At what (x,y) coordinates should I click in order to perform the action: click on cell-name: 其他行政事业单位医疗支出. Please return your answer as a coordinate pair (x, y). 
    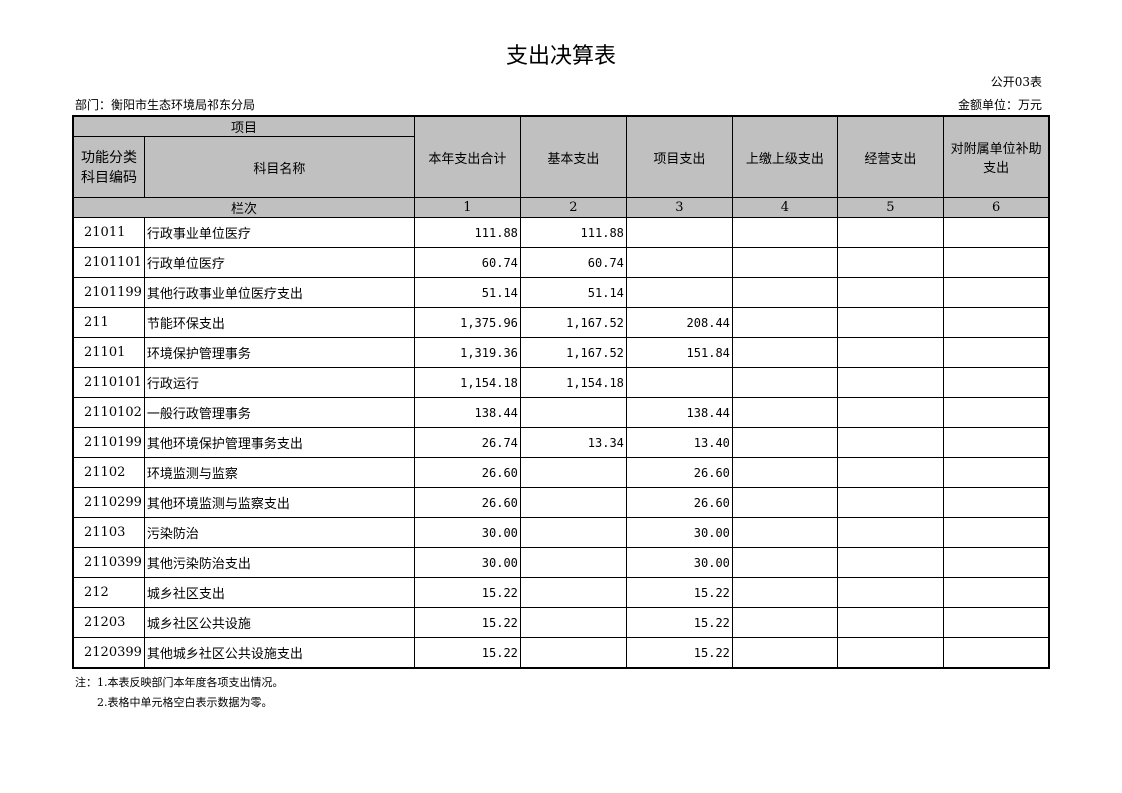
    Looking at the image, I should click on (279, 292).